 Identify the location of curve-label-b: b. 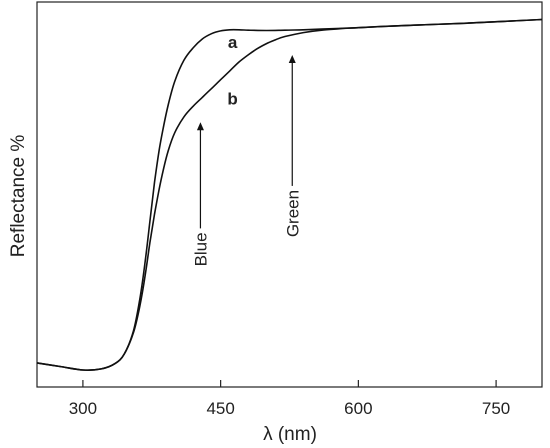
(232, 99).